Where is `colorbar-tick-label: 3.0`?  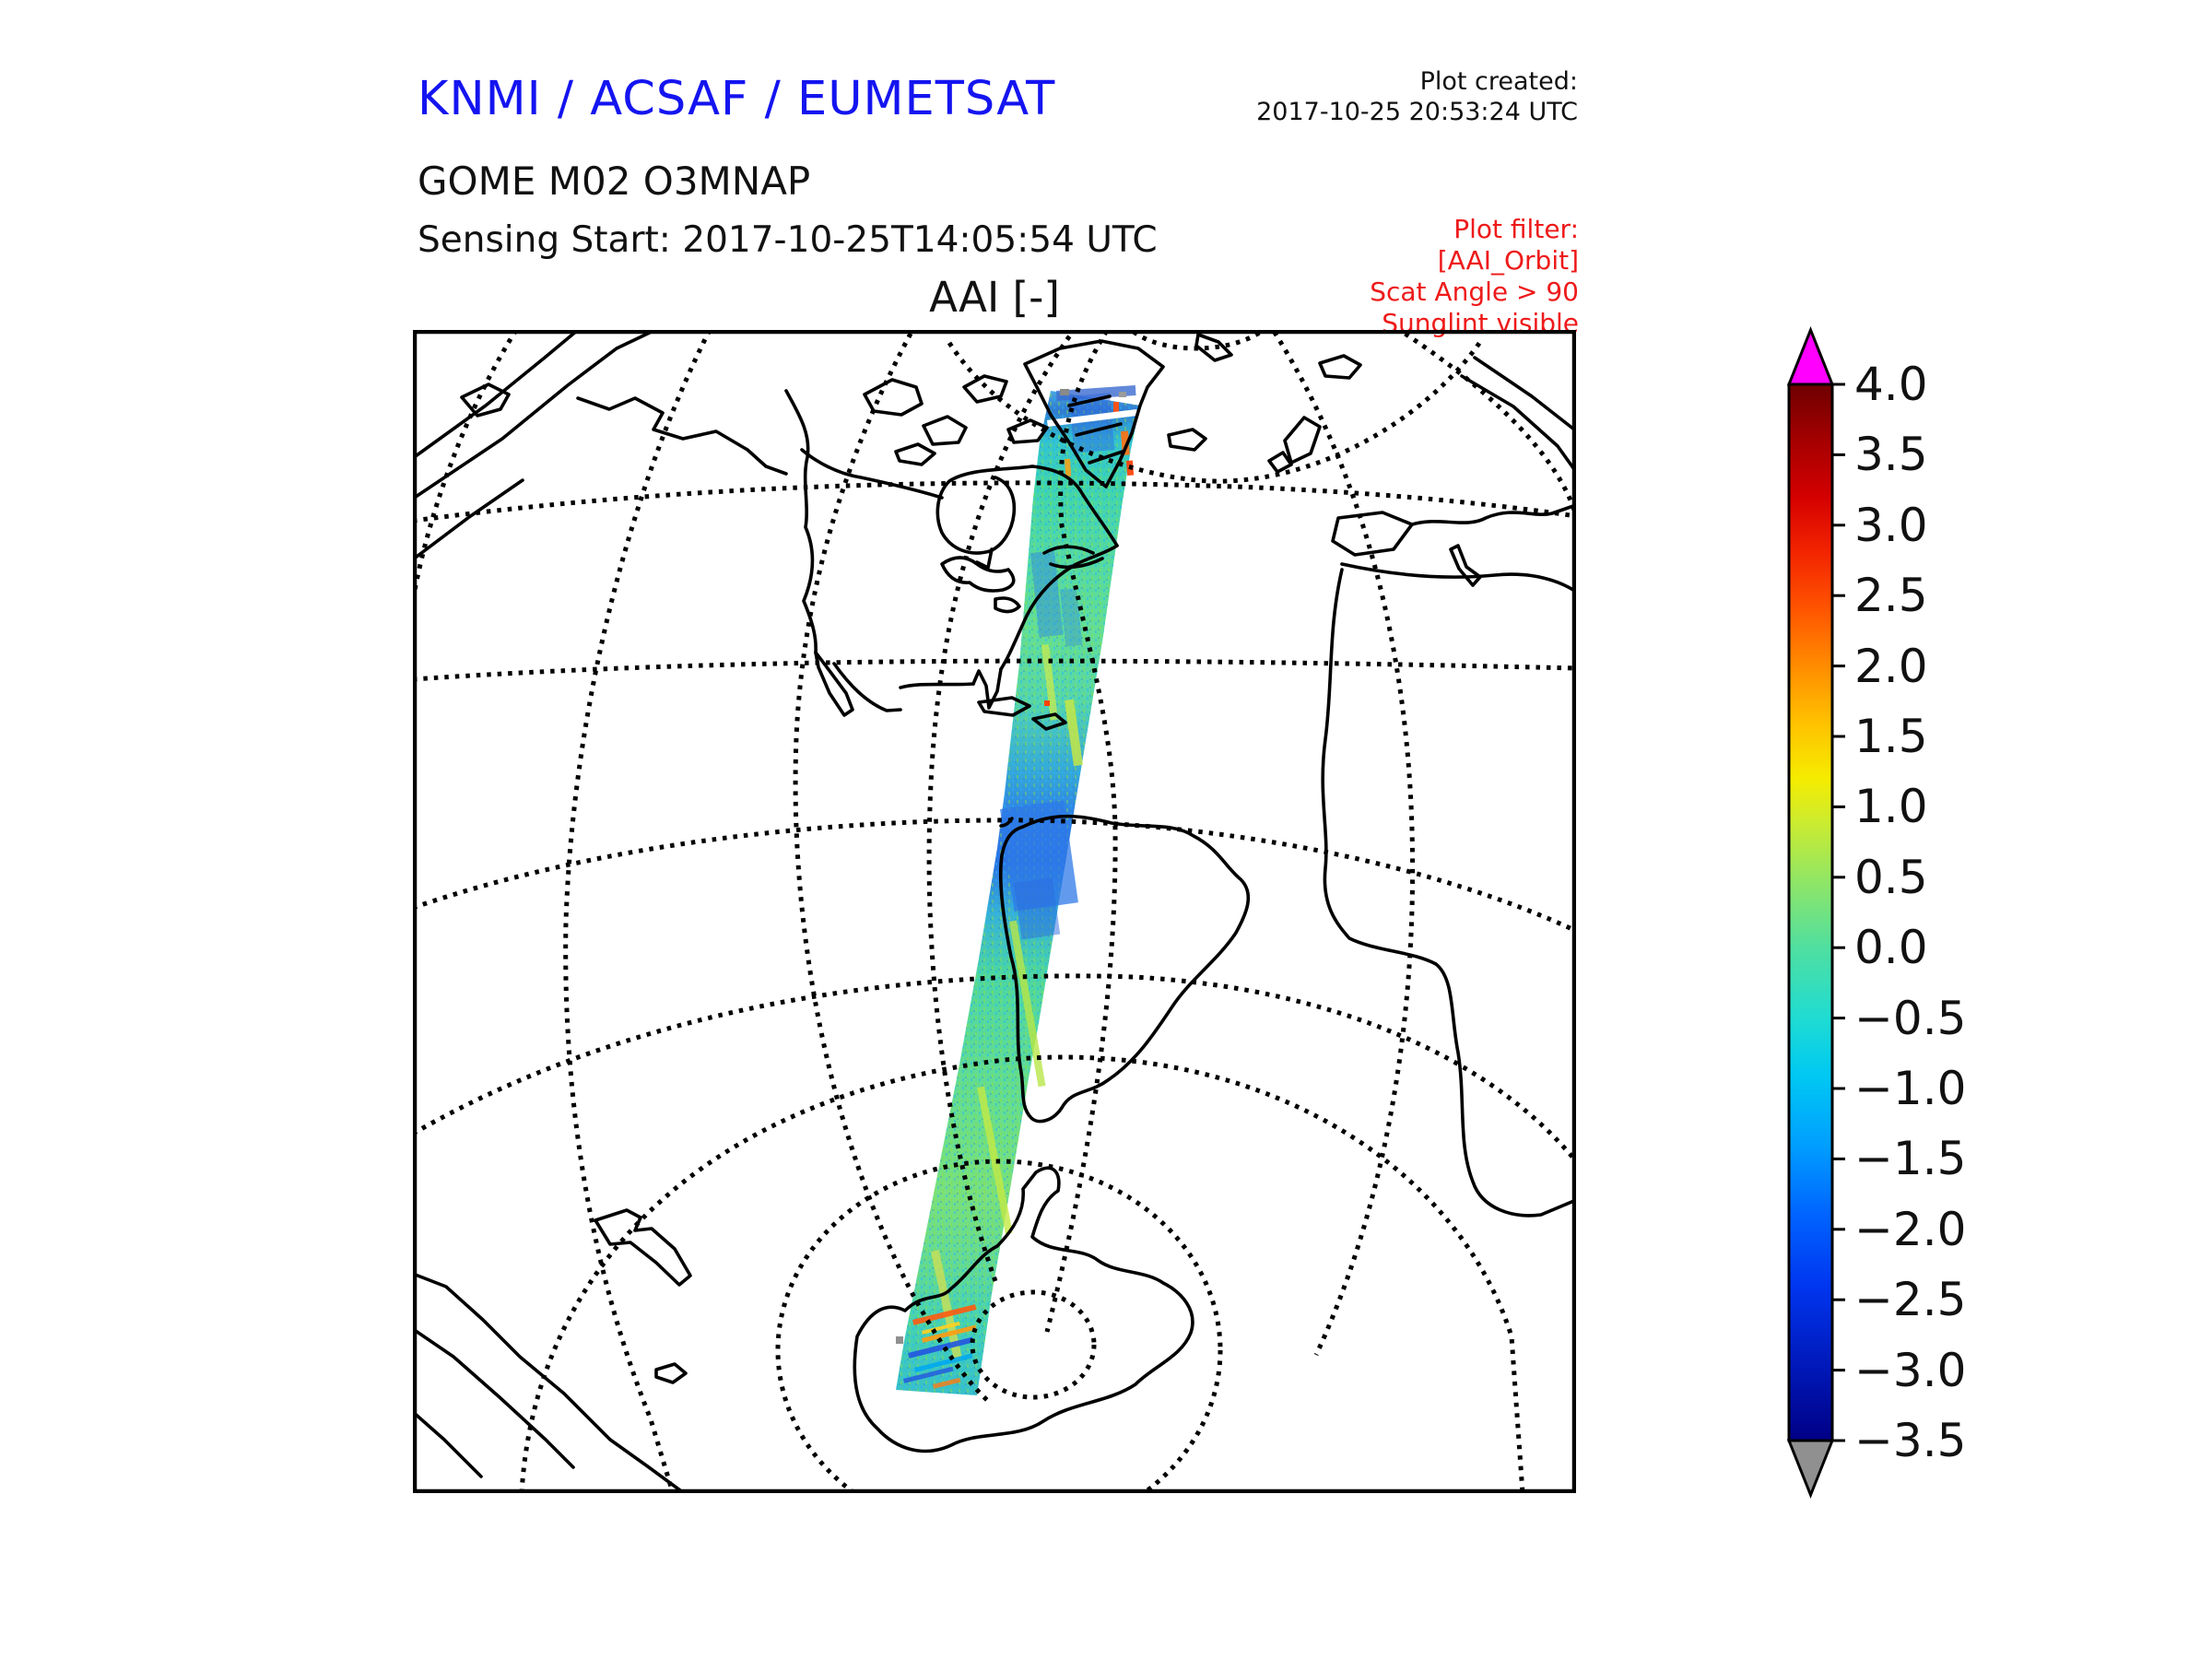
colorbar-tick-label: 3.0 is located at coordinates (1891, 525).